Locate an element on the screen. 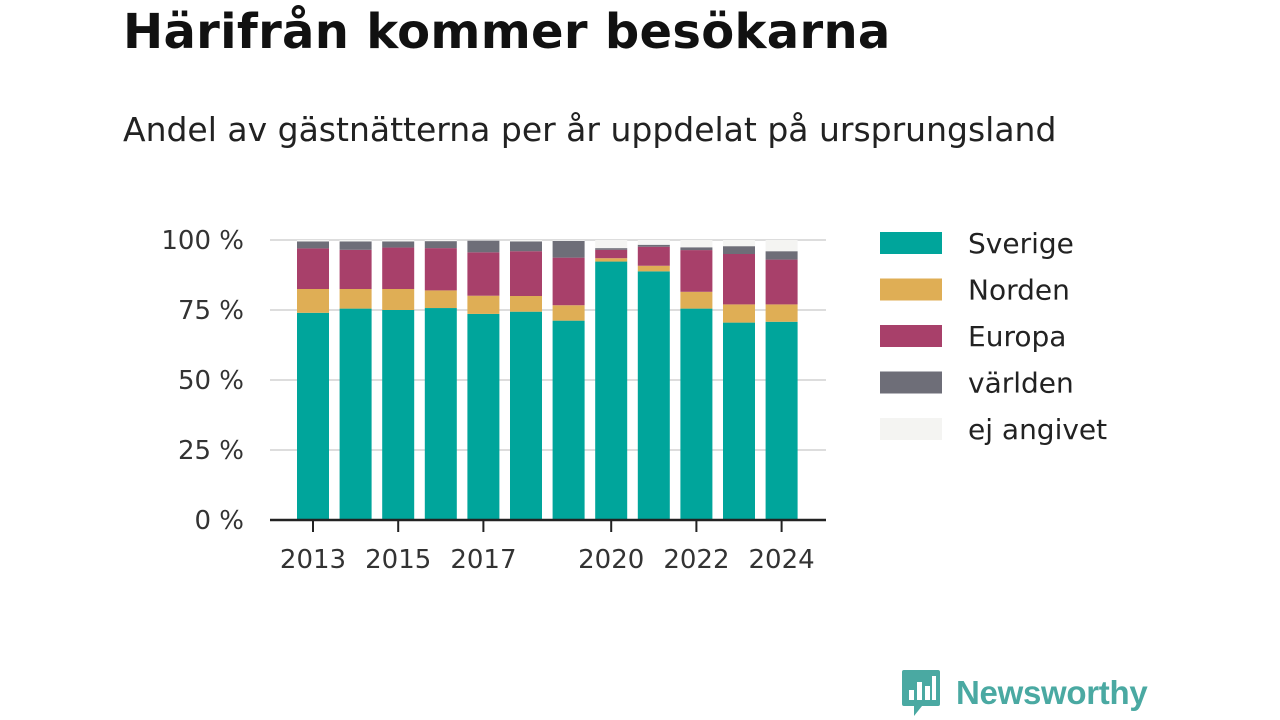  brand-name: Newsworthy is located at coordinates (1052, 692).